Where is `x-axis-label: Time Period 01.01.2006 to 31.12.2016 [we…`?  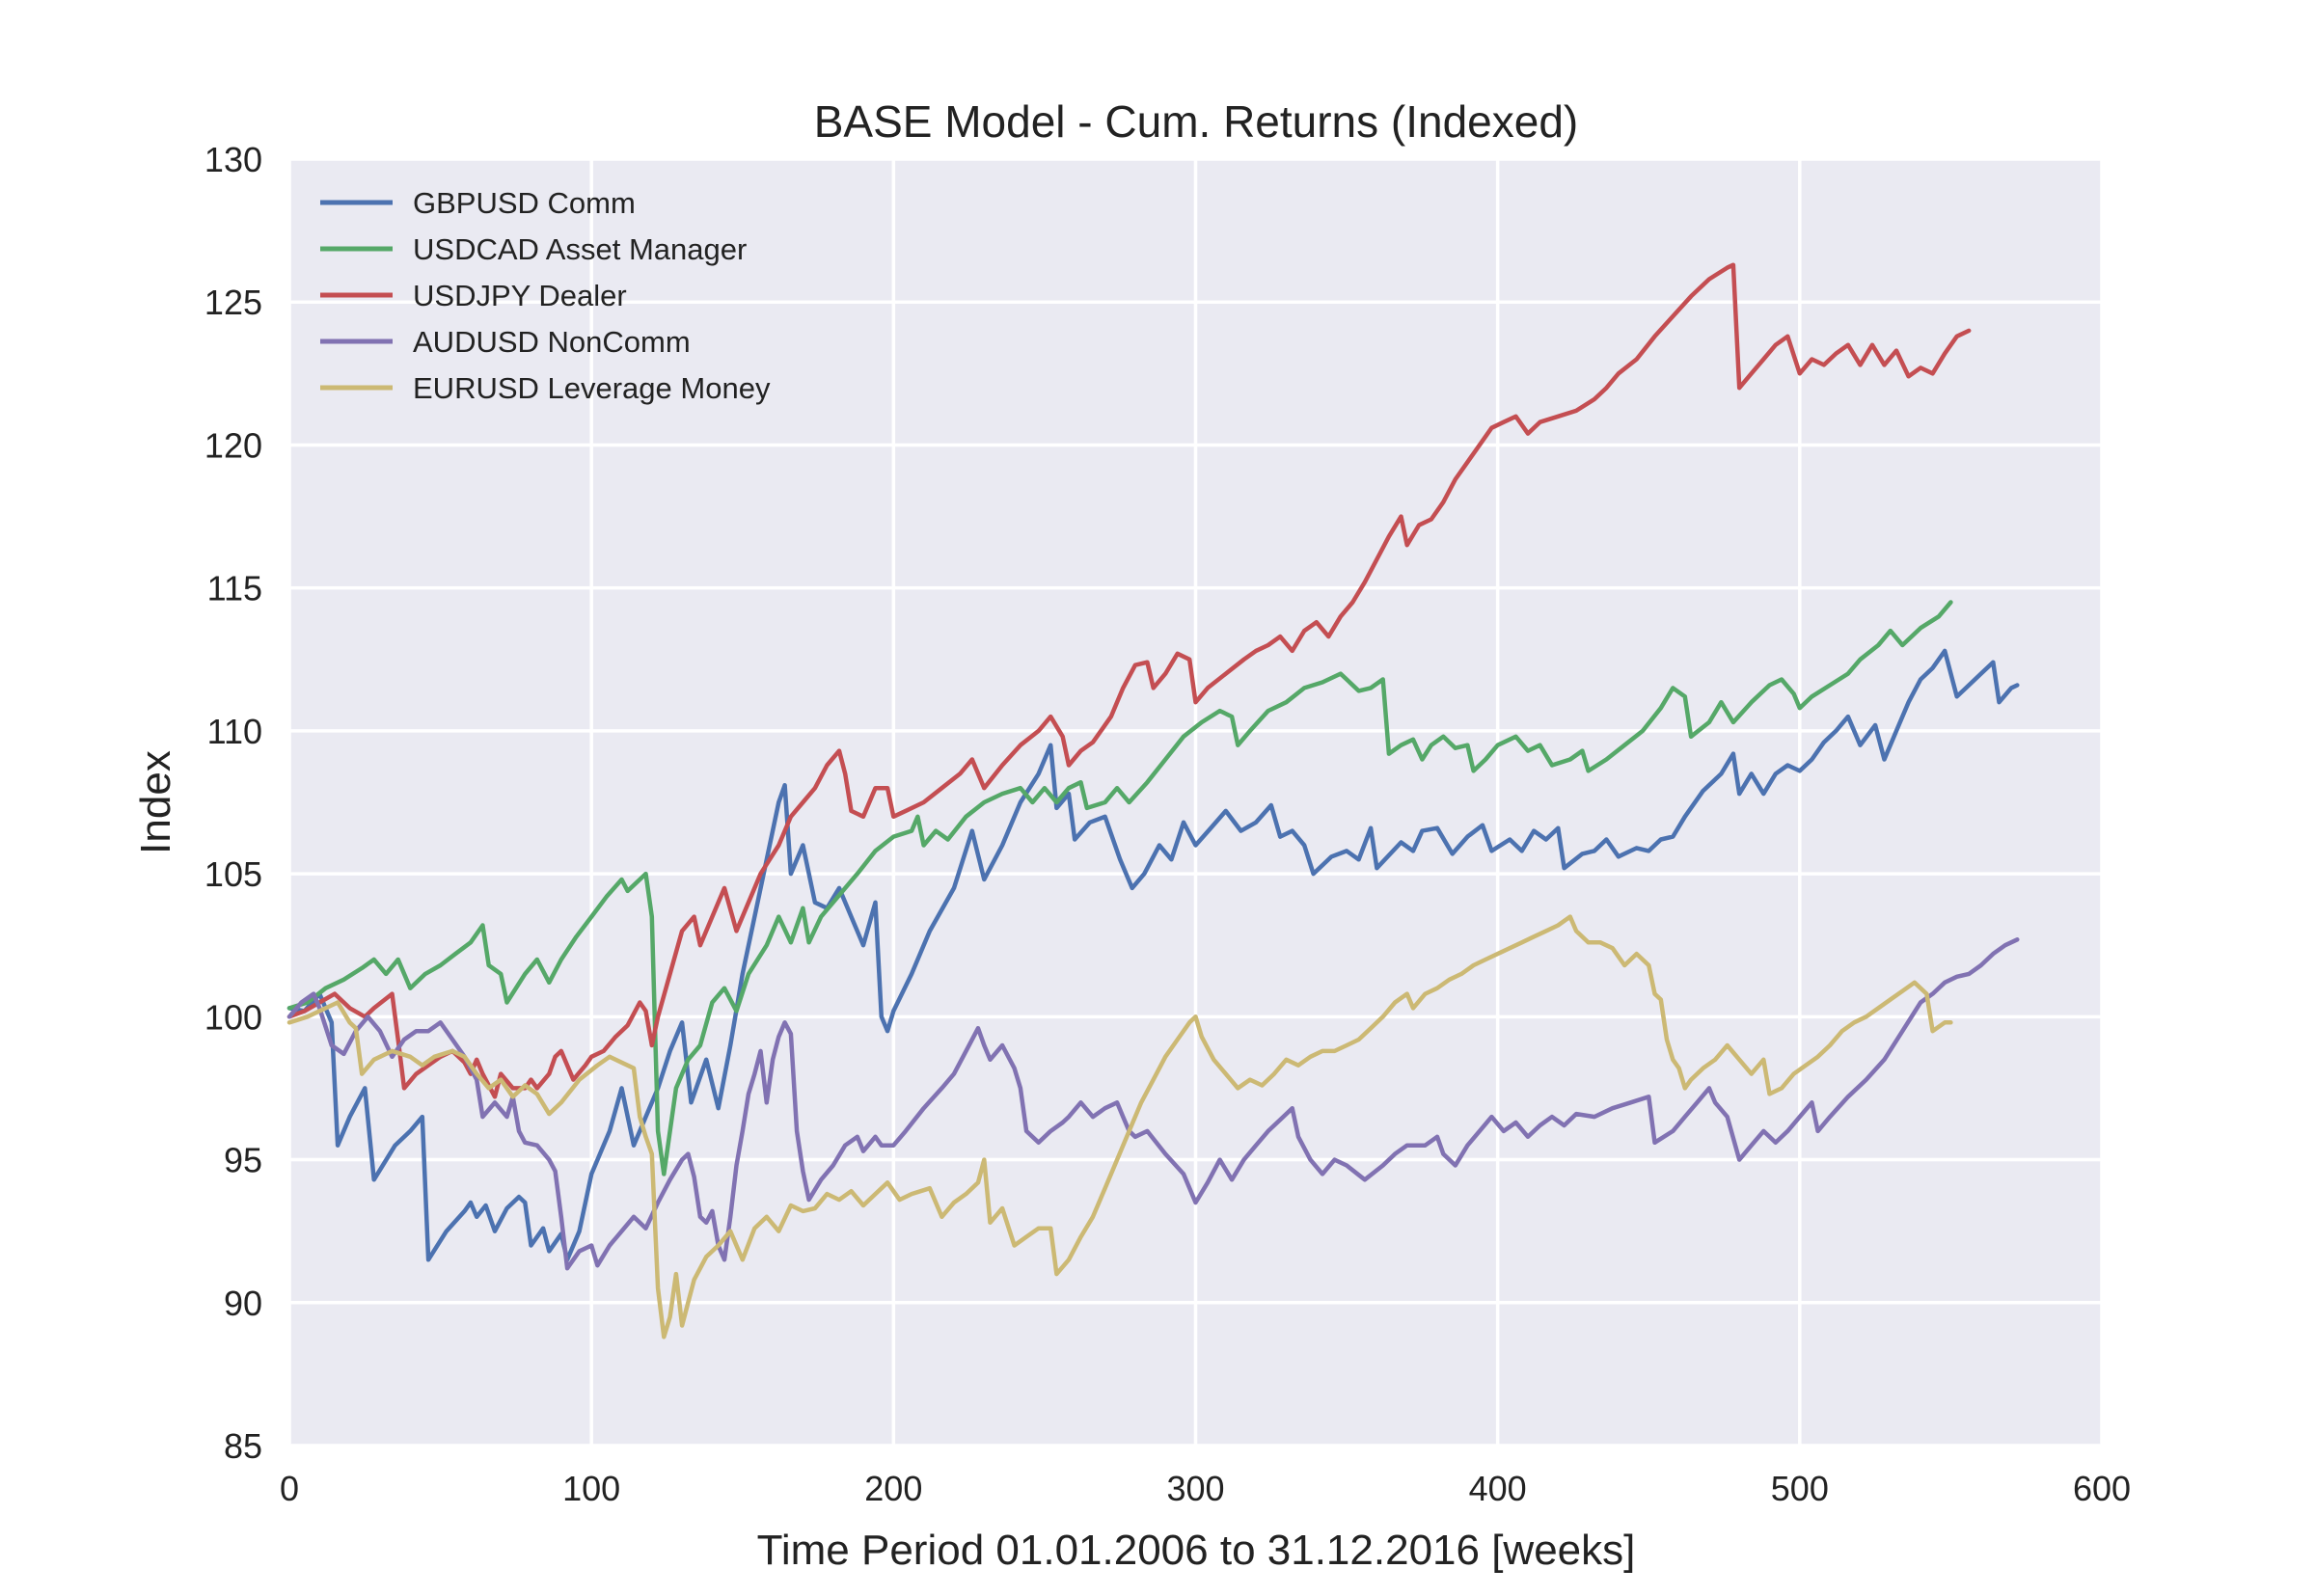 x-axis-label: Time Period 01.01.2006 to 31.12.2016 [we… is located at coordinates (1197, 1551).